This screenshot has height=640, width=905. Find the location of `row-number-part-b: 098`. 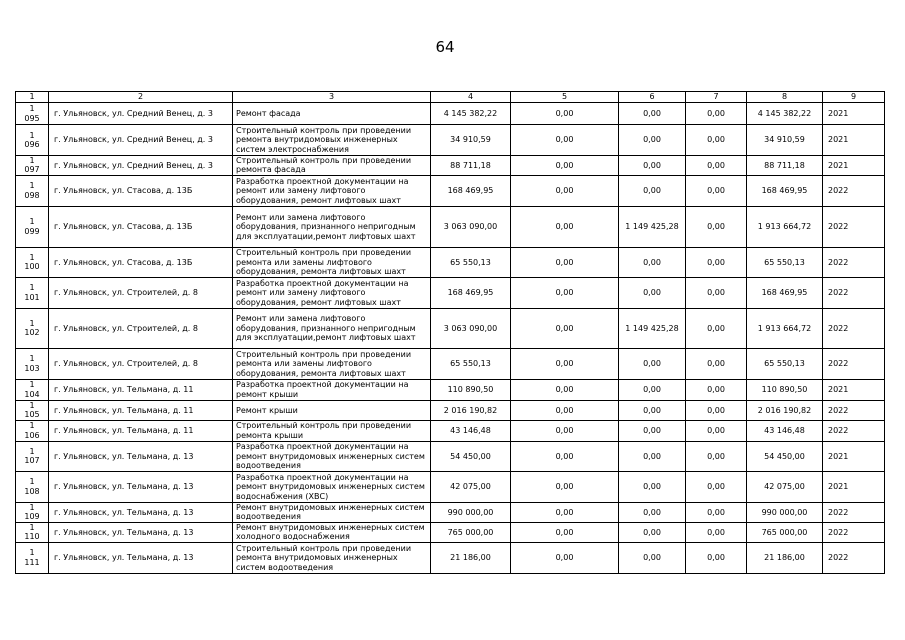

row-number-part-b: 098 is located at coordinates (32, 195).